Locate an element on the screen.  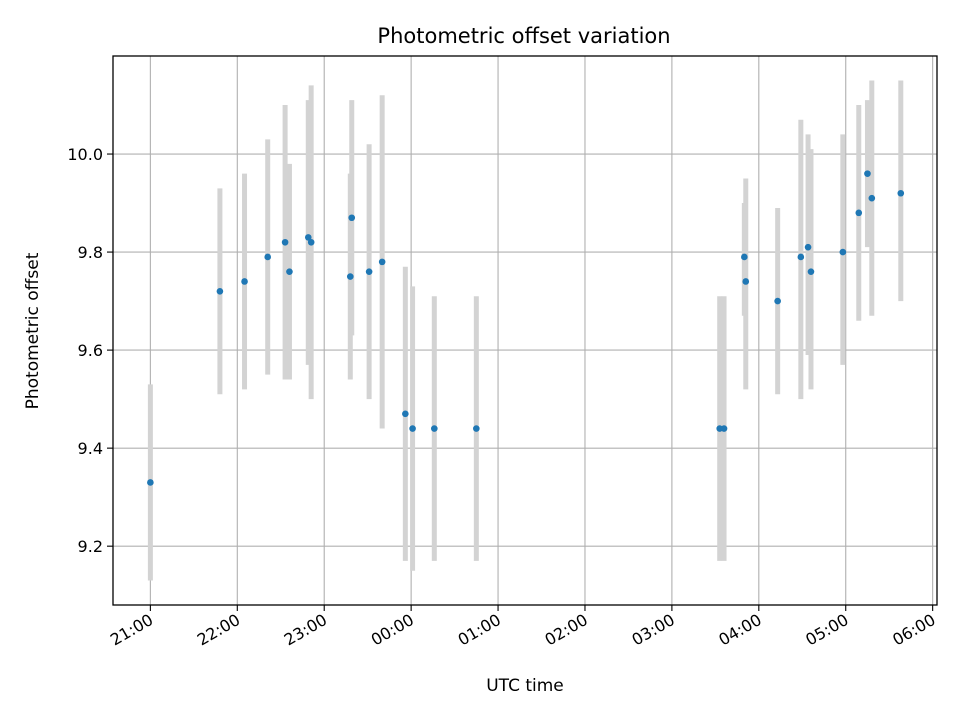
y-axis-label: Photometric offset is located at coordinates (33, 330).